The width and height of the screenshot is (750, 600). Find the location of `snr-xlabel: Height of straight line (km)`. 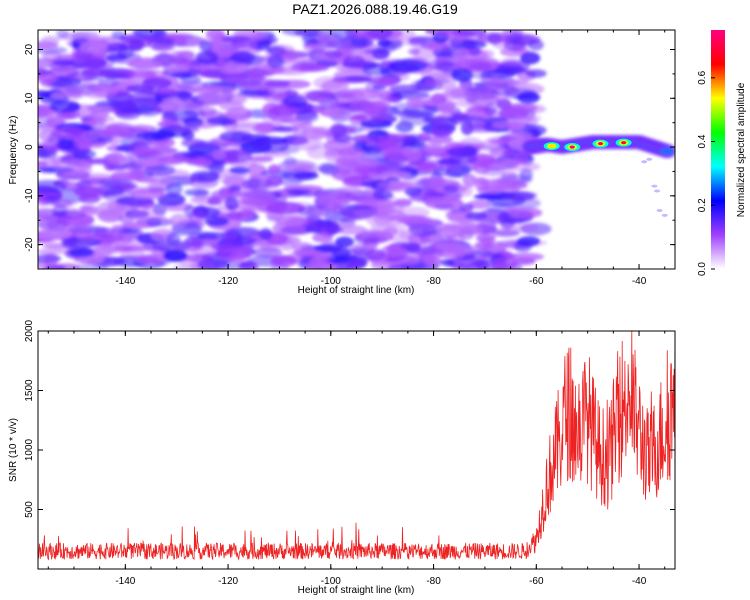

snr-xlabel: Height of straight line (km) is located at coordinates (356, 590).